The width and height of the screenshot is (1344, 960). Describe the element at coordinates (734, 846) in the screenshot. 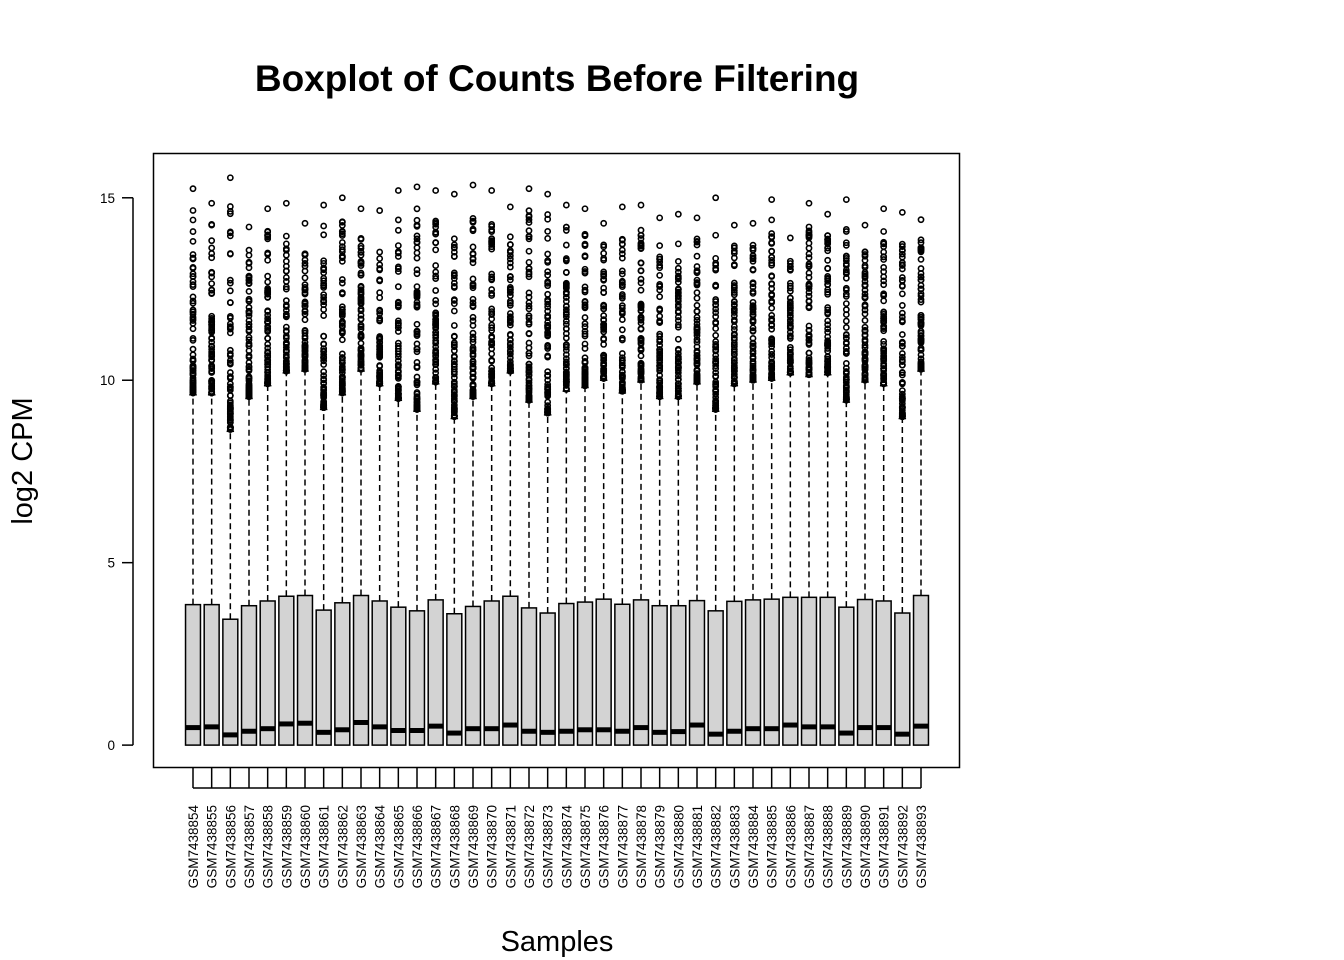

I see `x-tick-label: GSM7438883` at that location.